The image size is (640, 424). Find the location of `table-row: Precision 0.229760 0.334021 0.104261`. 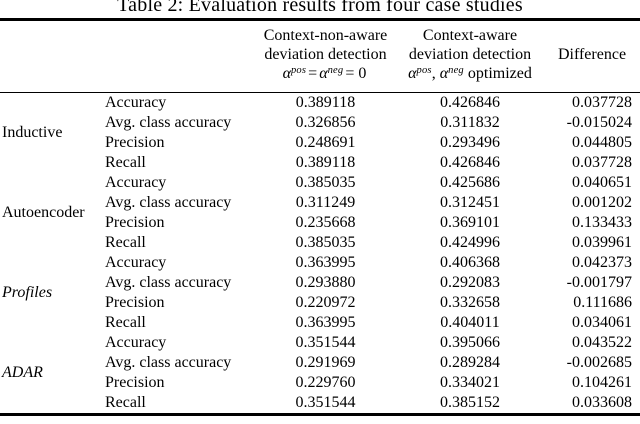

table-row: Precision 0.229760 0.334021 0.104261 is located at coordinates (320, 383).